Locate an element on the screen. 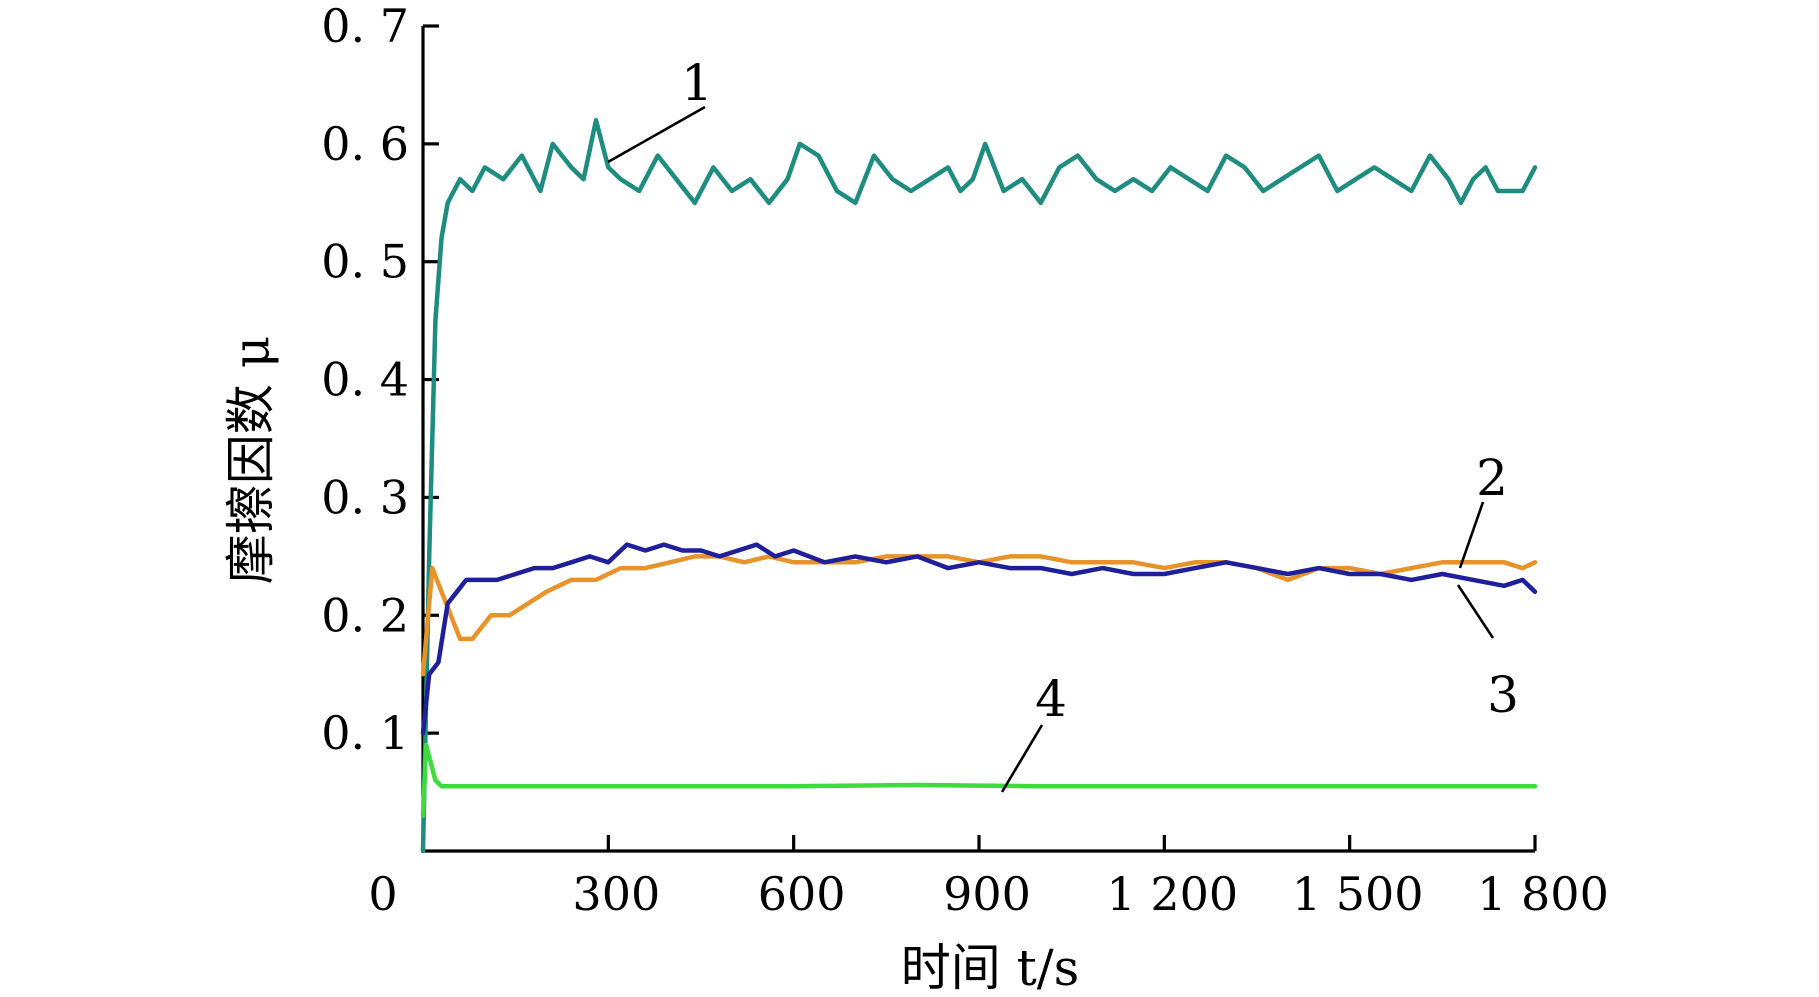  x-tick-label: 1 200 is located at coordinates (1172, 894).